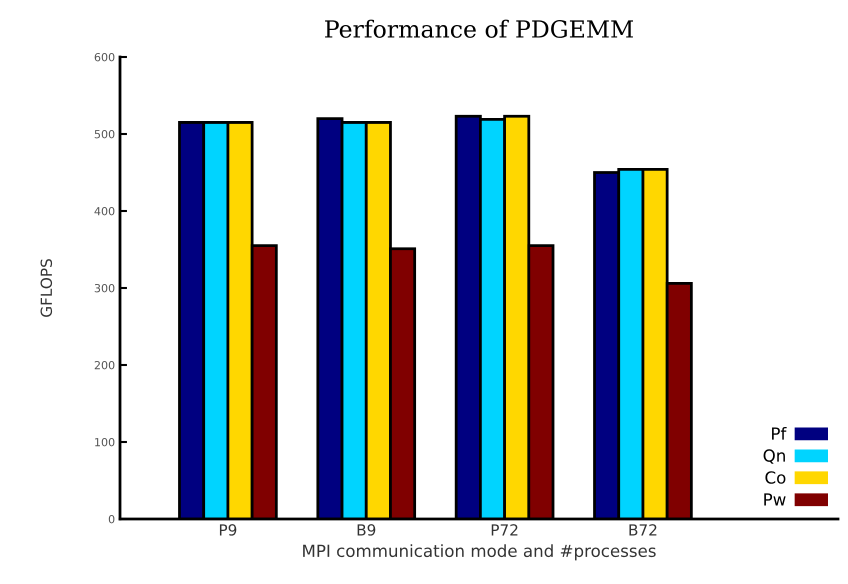 The height and width of the screenshot is (584, 848). I want to click on y-tick-label: 600, so click(104, 57).